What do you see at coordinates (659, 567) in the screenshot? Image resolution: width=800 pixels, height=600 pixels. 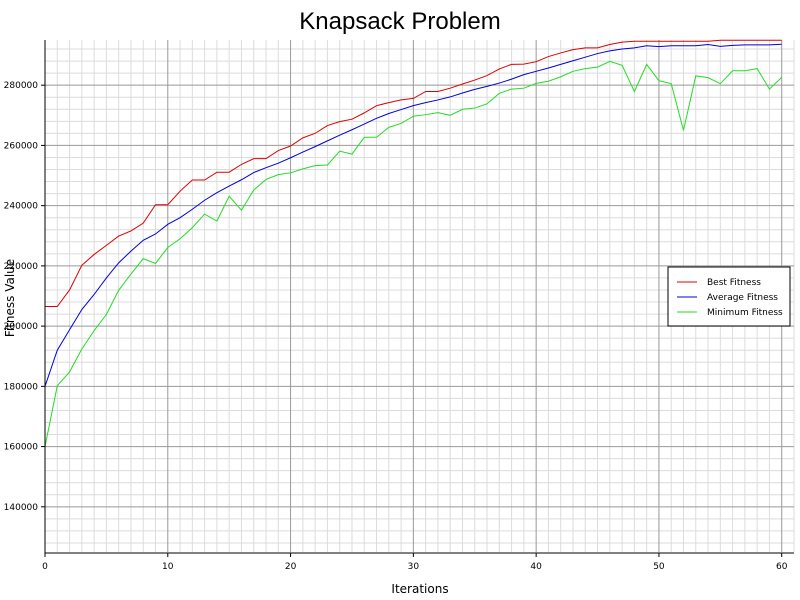 I see `x-tick-label: 50` at bounding box center [659, 567].